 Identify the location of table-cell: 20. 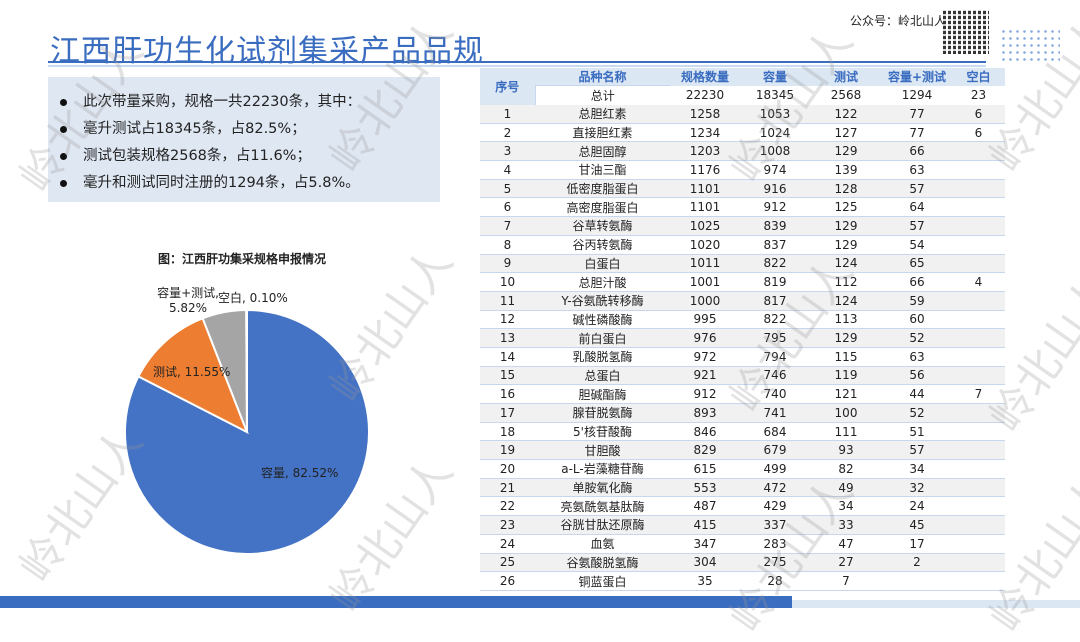
(507, 469).